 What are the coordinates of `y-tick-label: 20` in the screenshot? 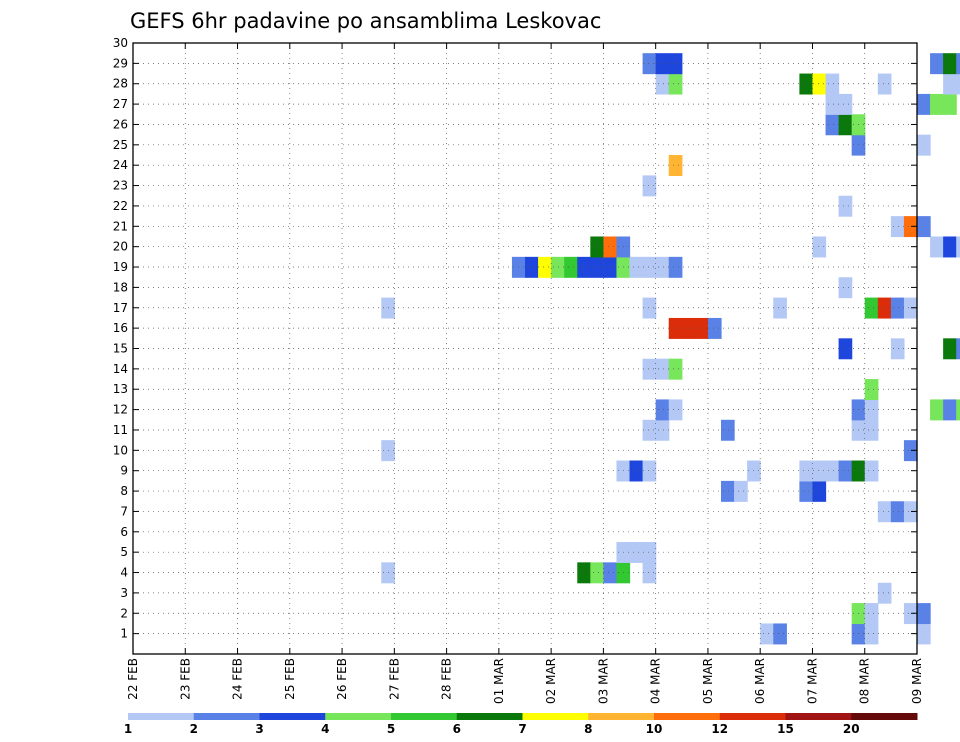 It's located at (120, 247).